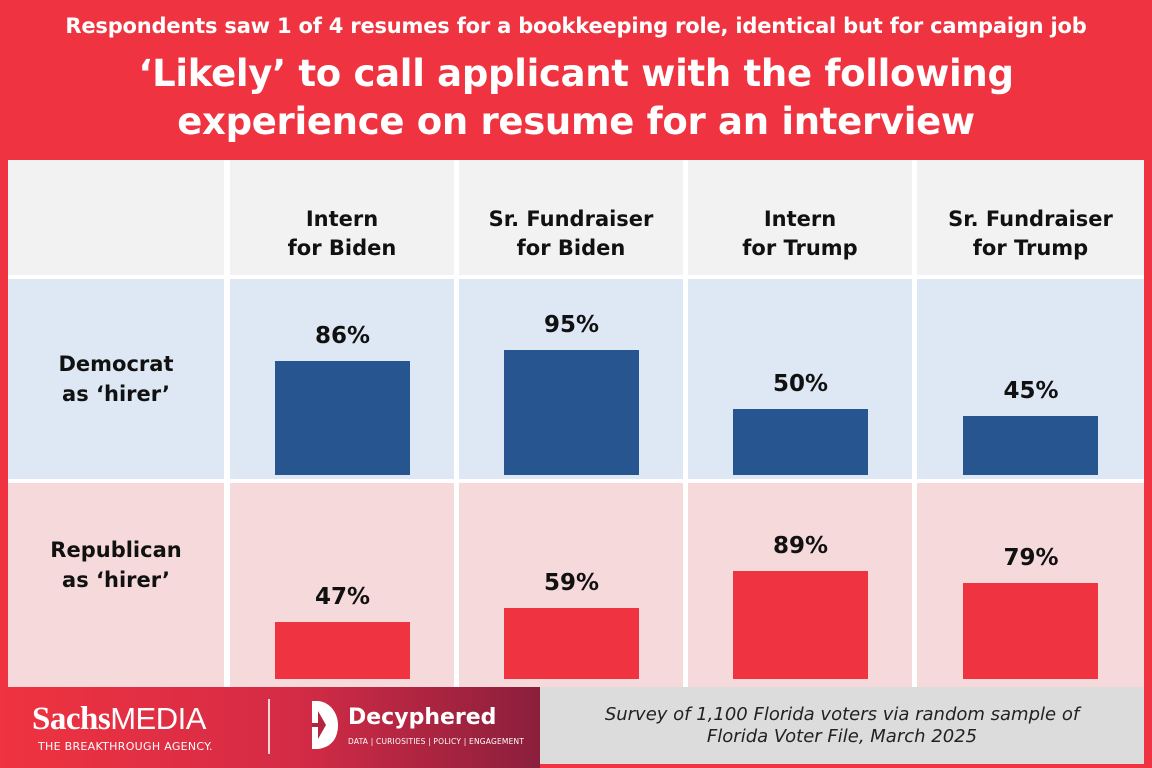  Describe the element at coordinates (342, 233) in the screenshot. I see `column-header-intern-biden: Intern for Biden` at that location.